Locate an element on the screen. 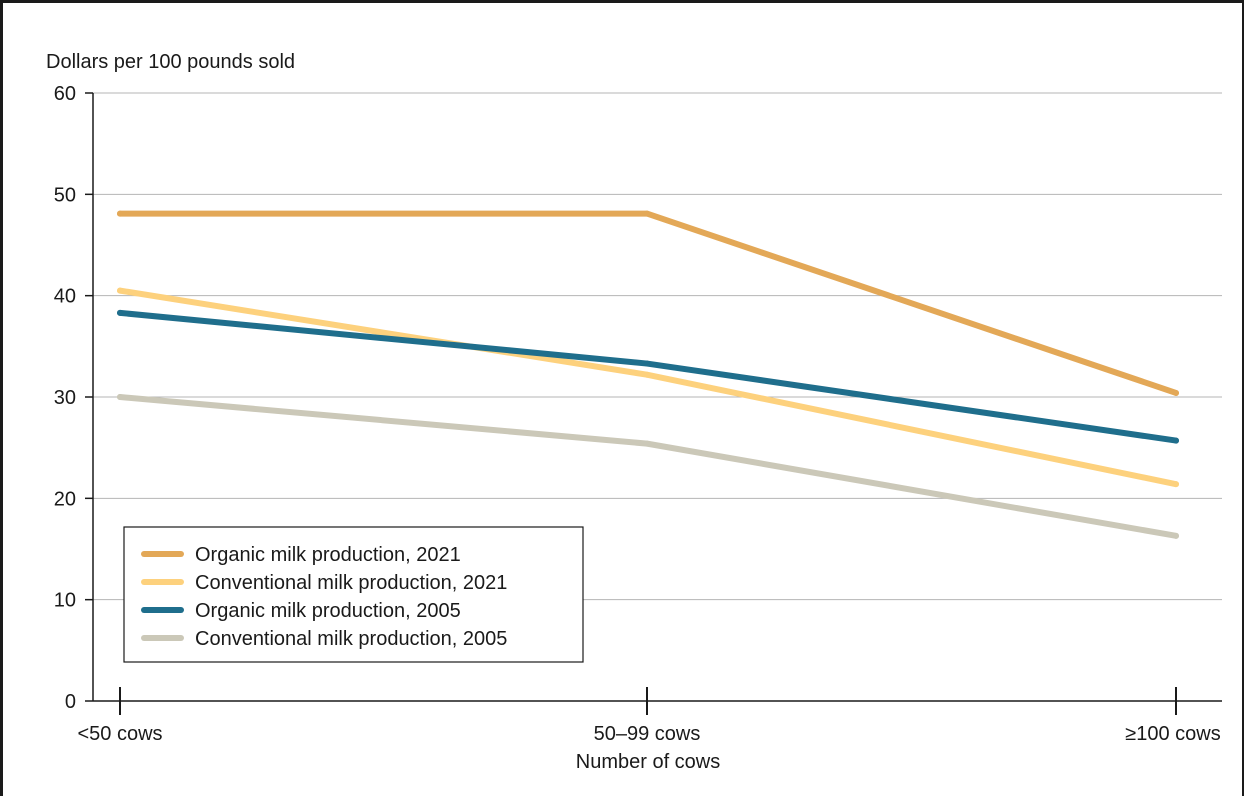 This screenshot has width=1244, height=799. x-axis-label: Number of cows is located at coordinates (648, 762).